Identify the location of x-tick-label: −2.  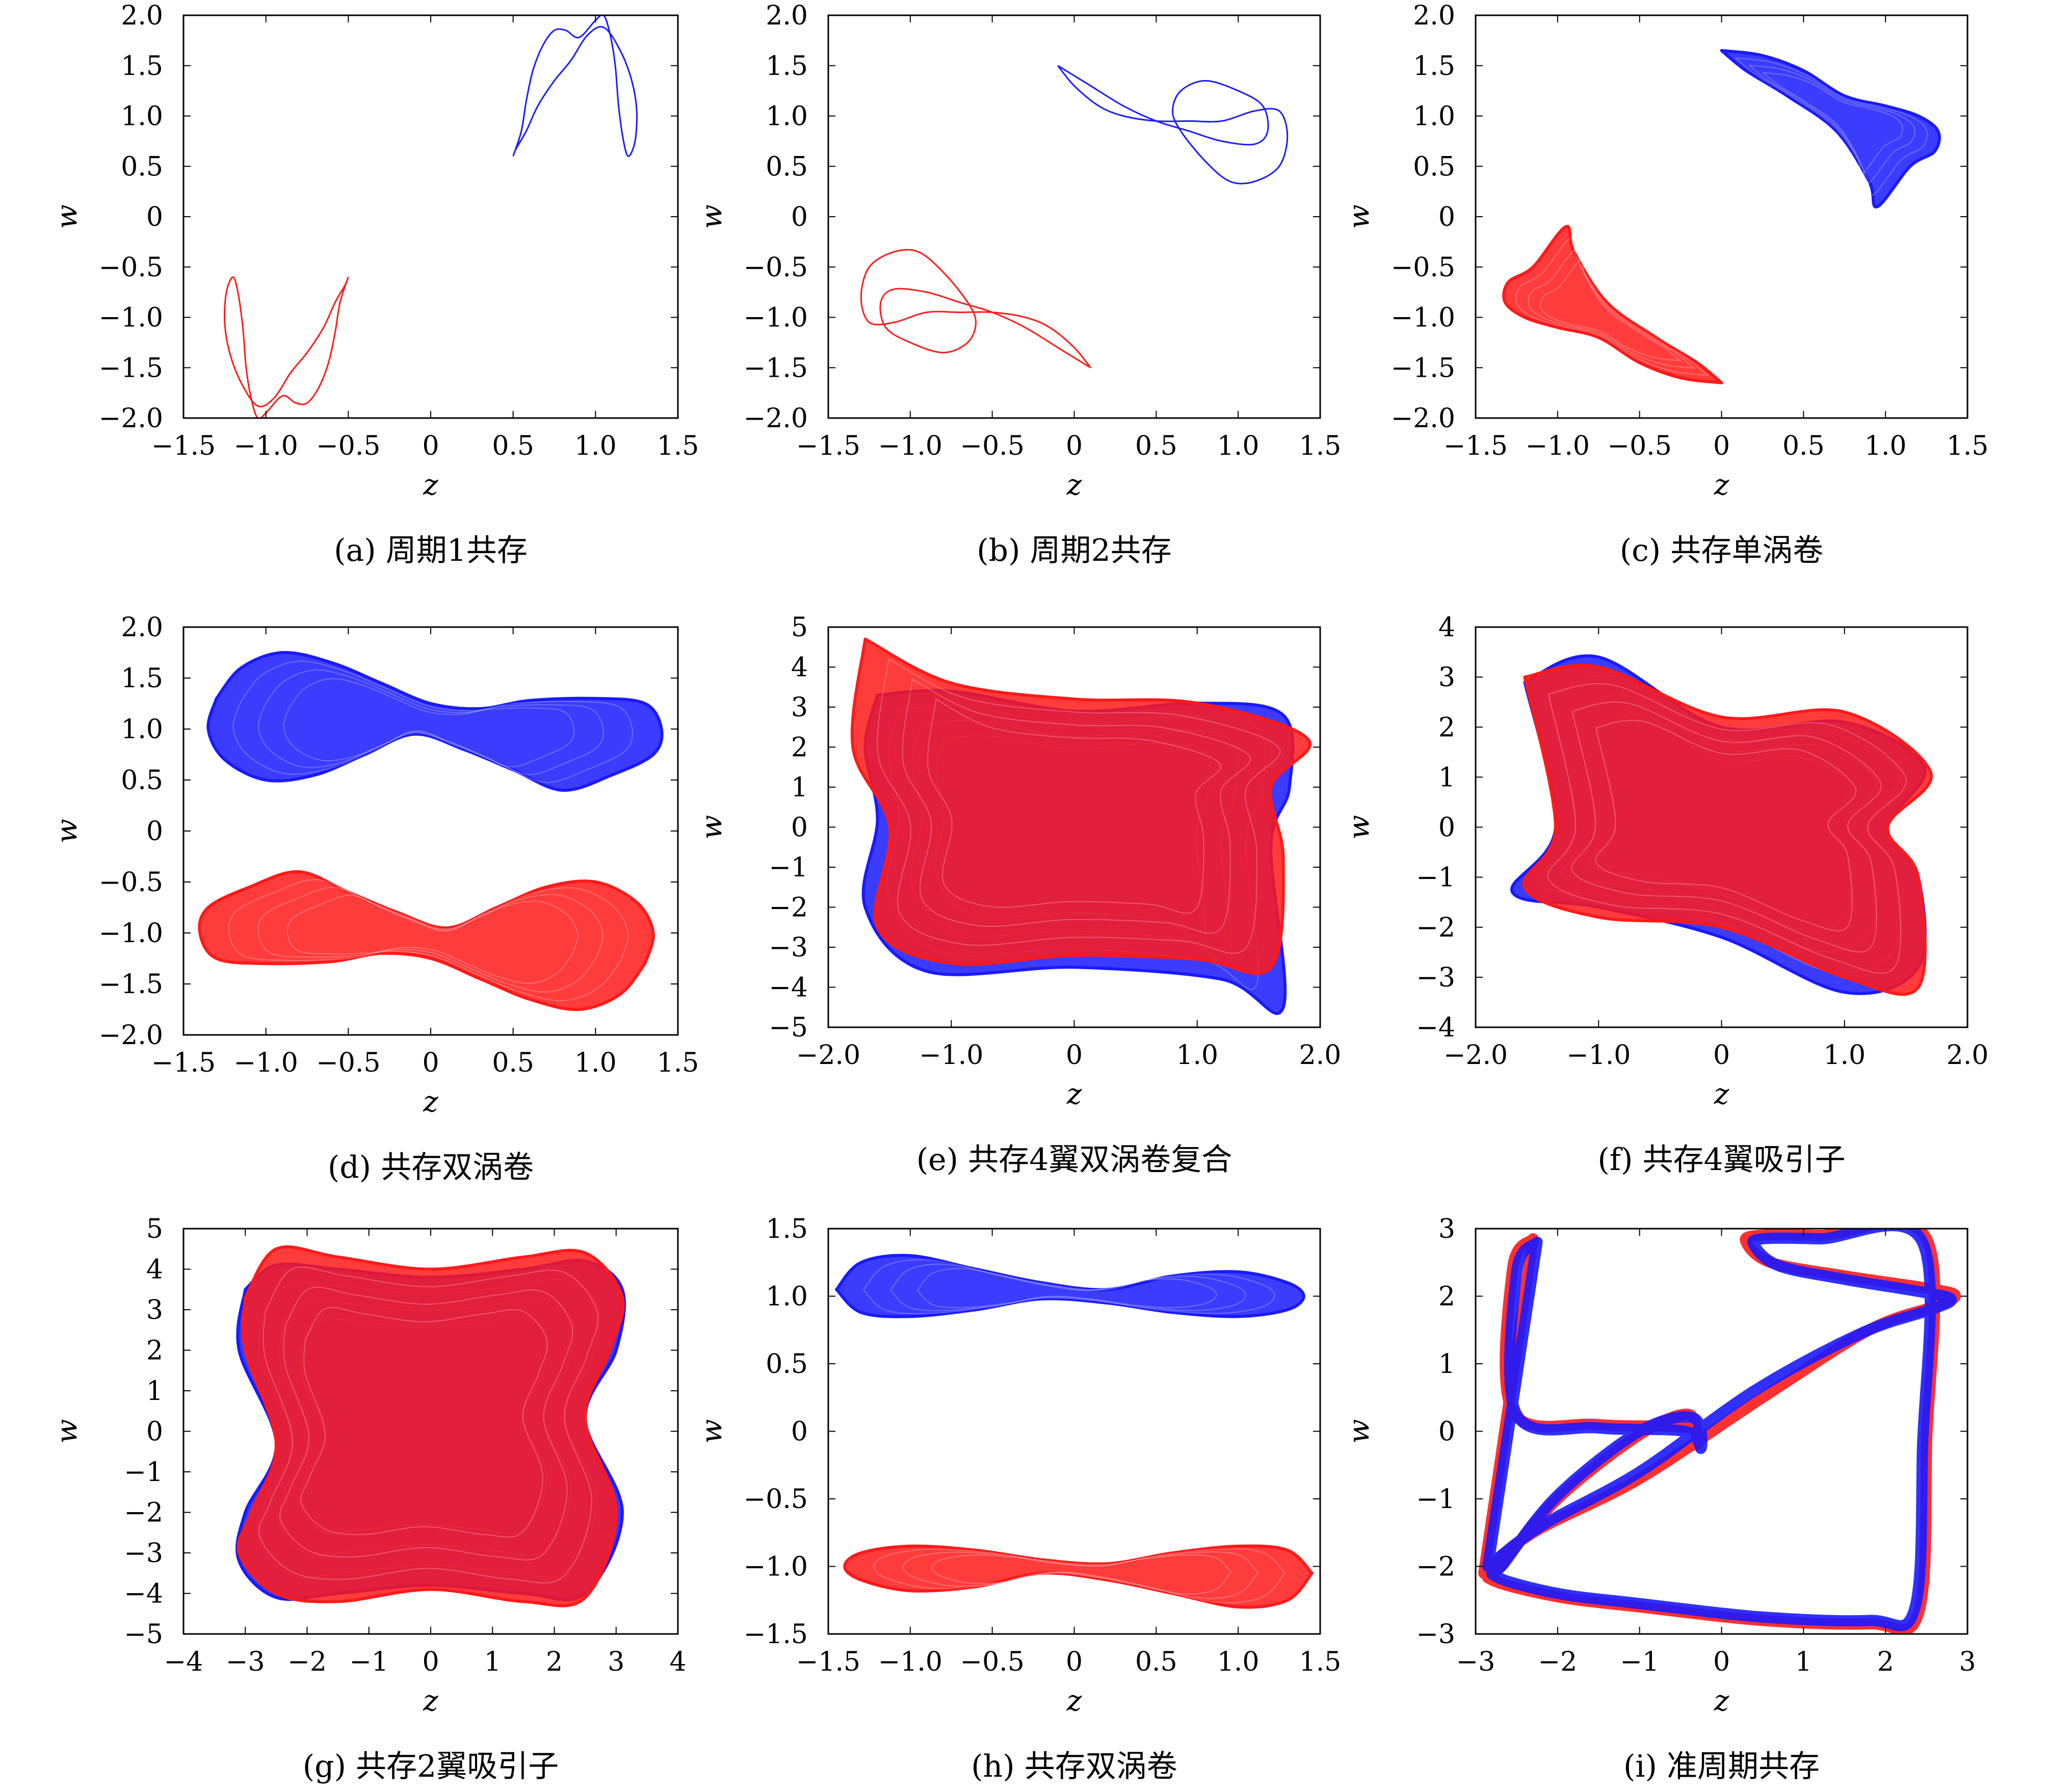
(1558, 1662).